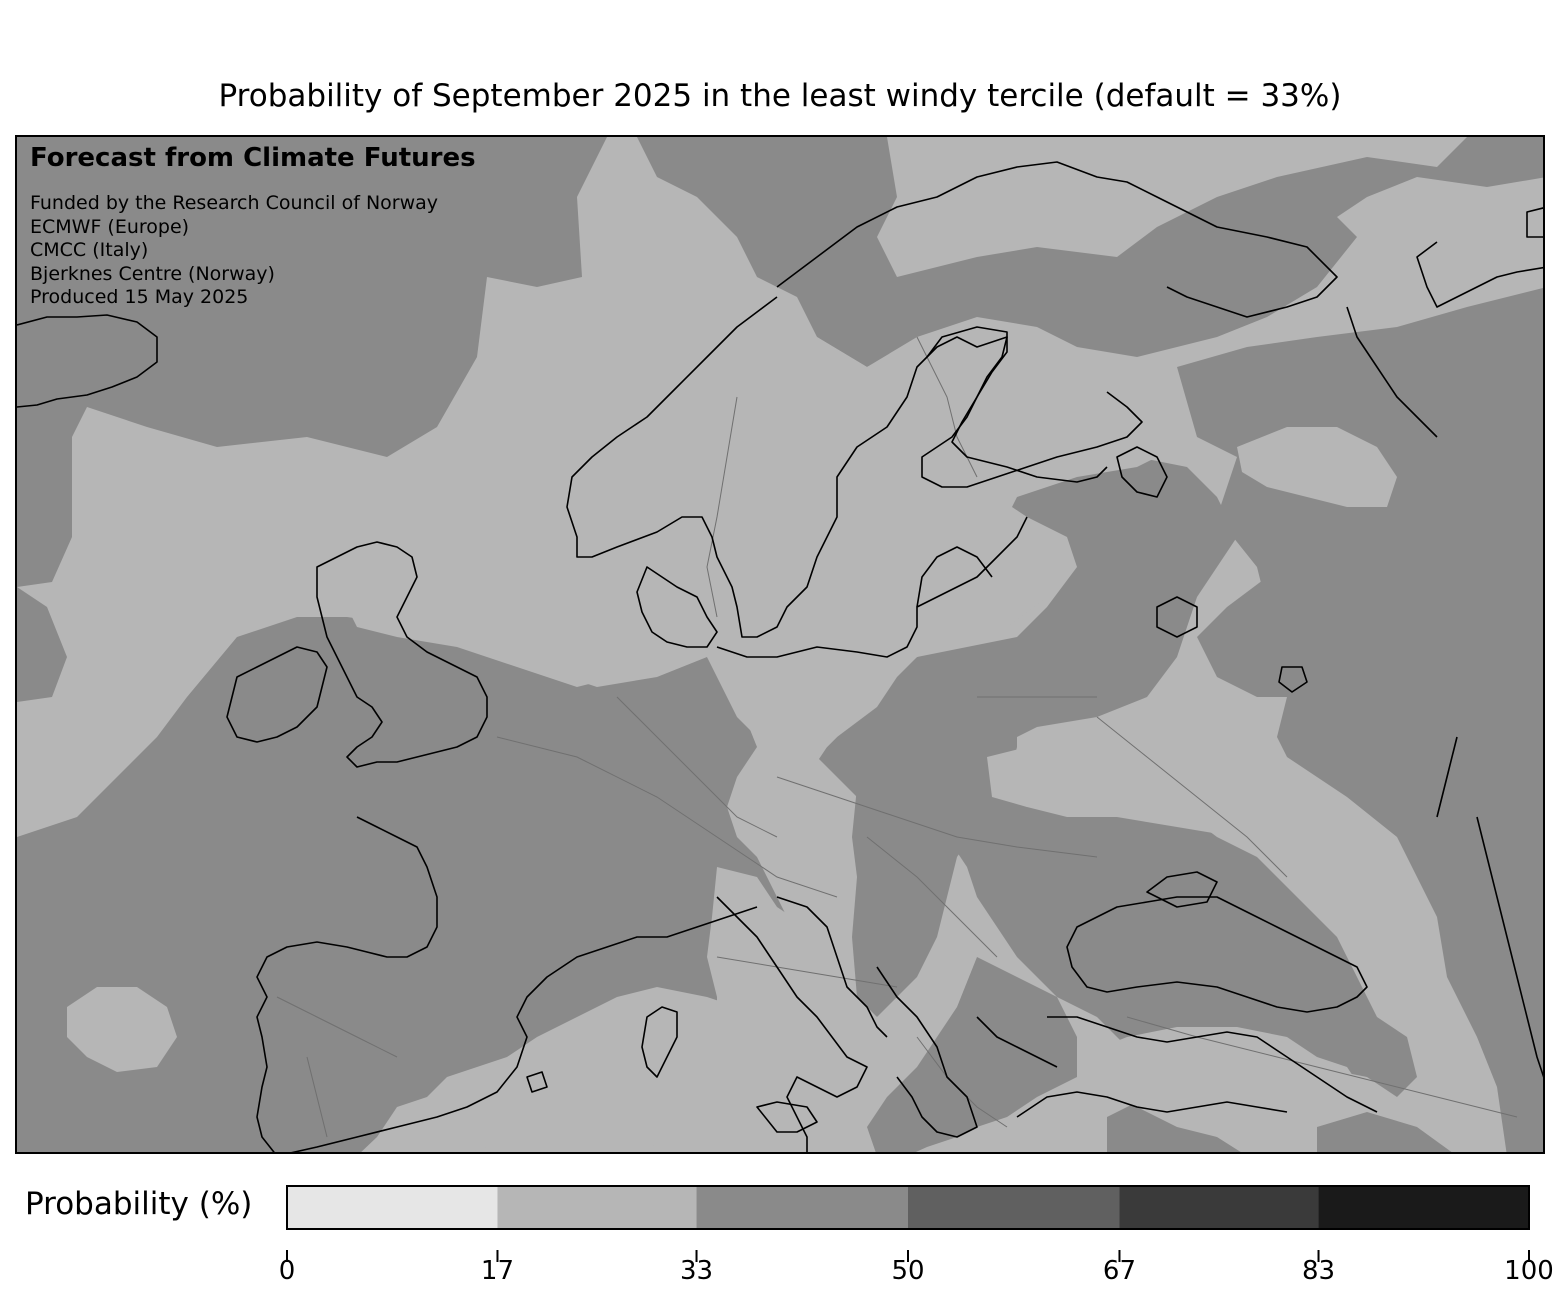  What do you see at coordinates (110, 226) in the screenshot?
I see `credit-line: ECMWF (Europe)` at bounding box center [110, 226].